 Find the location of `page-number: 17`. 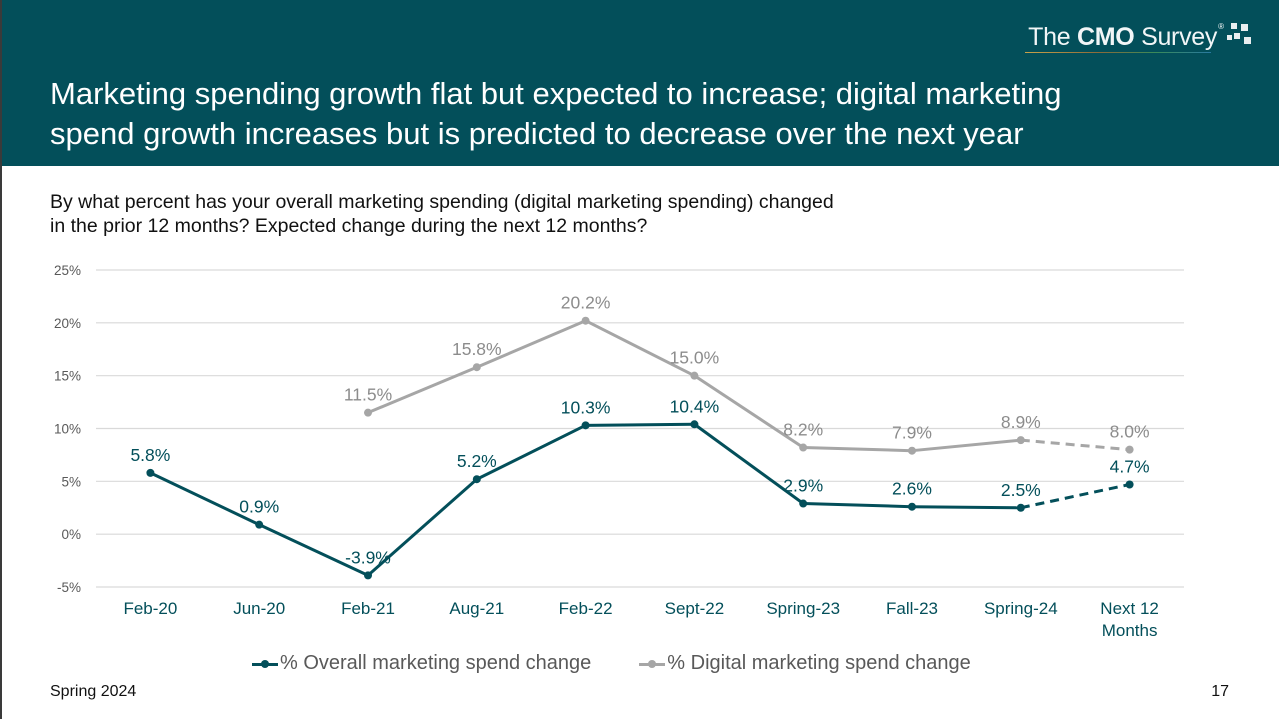

page-number: 17 is located at coordinates (1220, 691).